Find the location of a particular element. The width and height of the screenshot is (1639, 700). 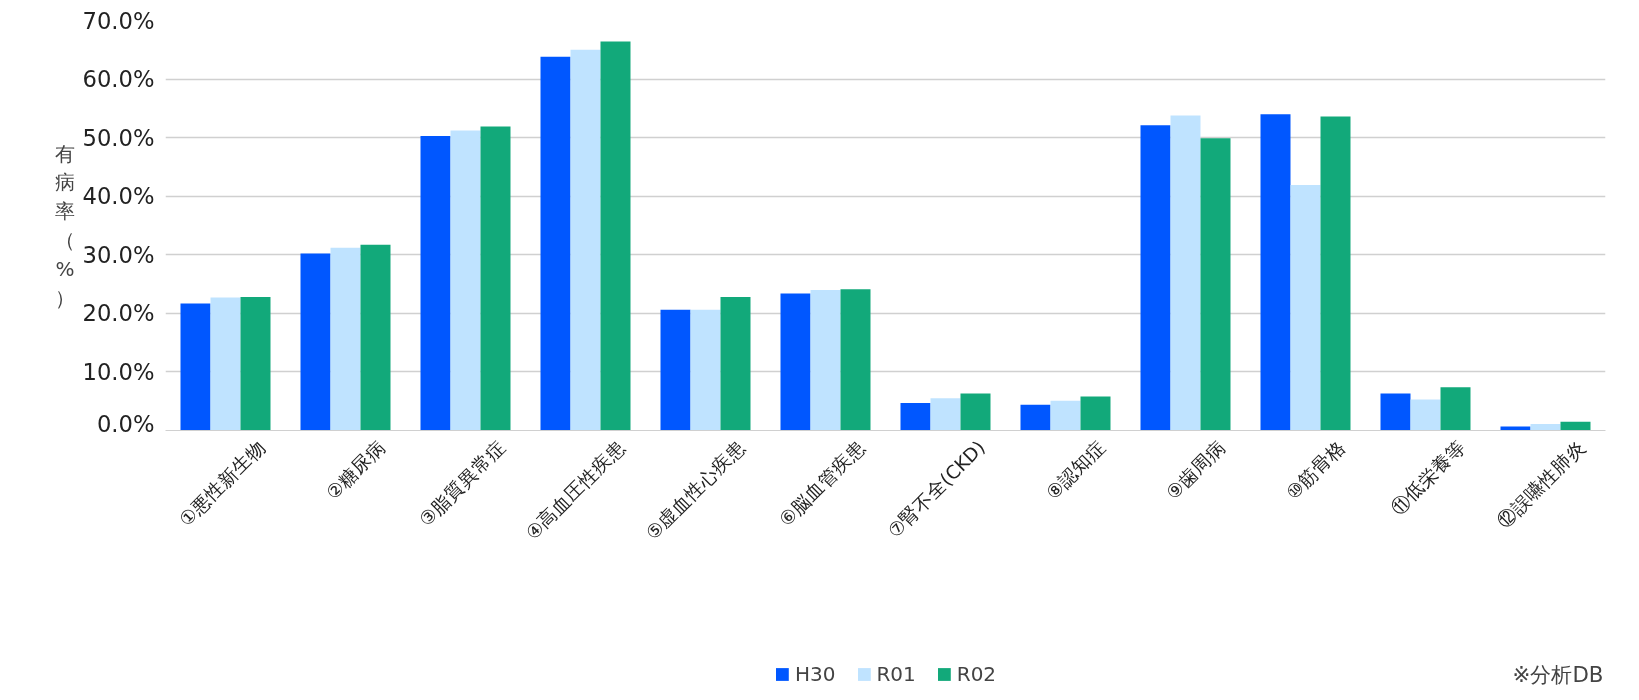

y-tick-label: 20.0% is located at coordinates (118, 313).